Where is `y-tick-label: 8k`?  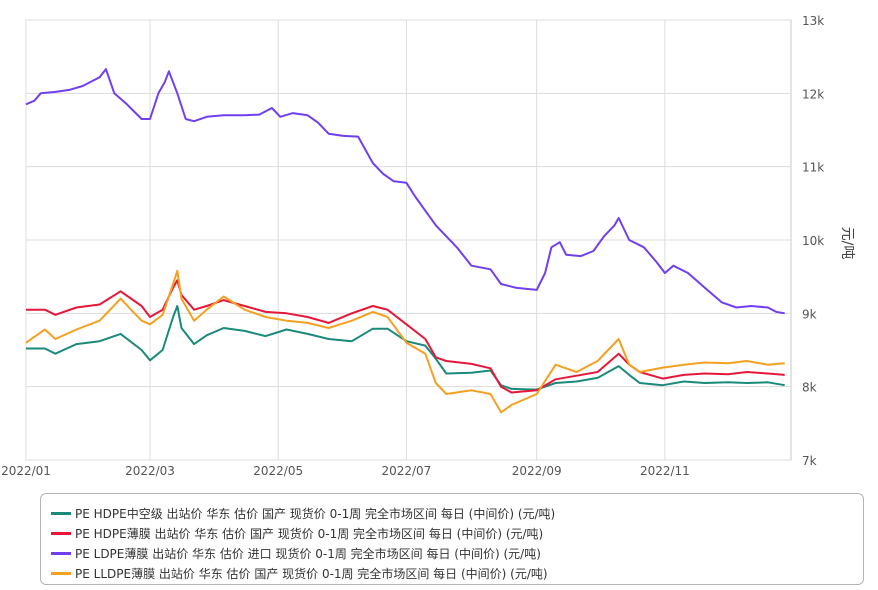 y-tick-label: 8k is located at coordinates (809, 388).